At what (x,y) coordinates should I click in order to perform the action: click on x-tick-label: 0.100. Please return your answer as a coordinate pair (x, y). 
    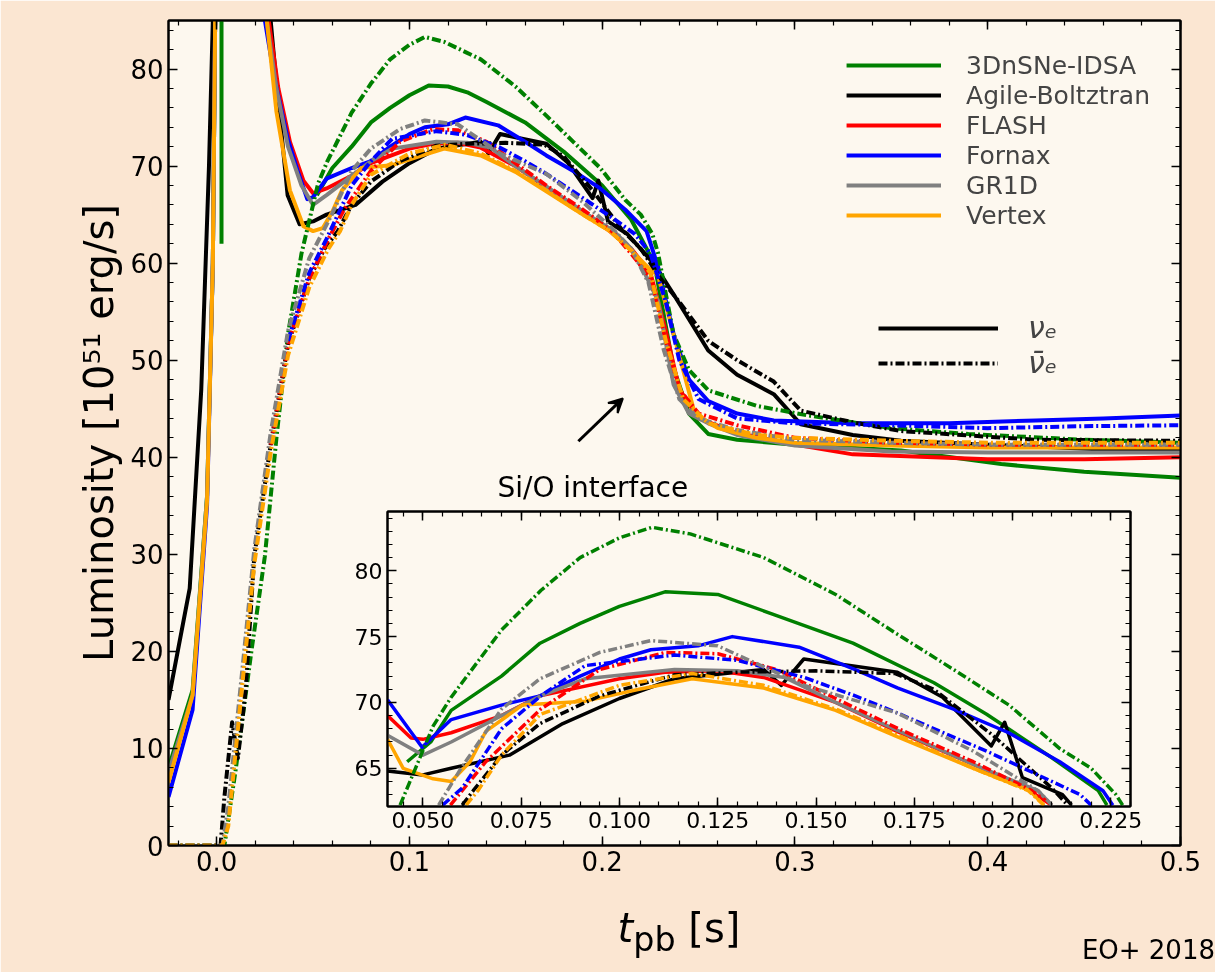
    Looking at the image, I should click on (619, 820).